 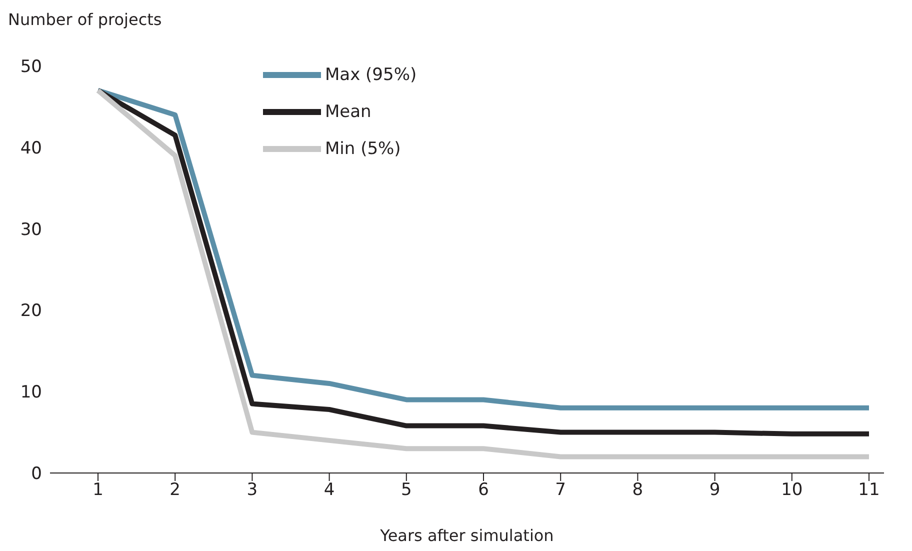 What do you see at coordinates (31, 67) in the screenshot?
I see `y-tick-label: 50` at bounding box center [31, 67].